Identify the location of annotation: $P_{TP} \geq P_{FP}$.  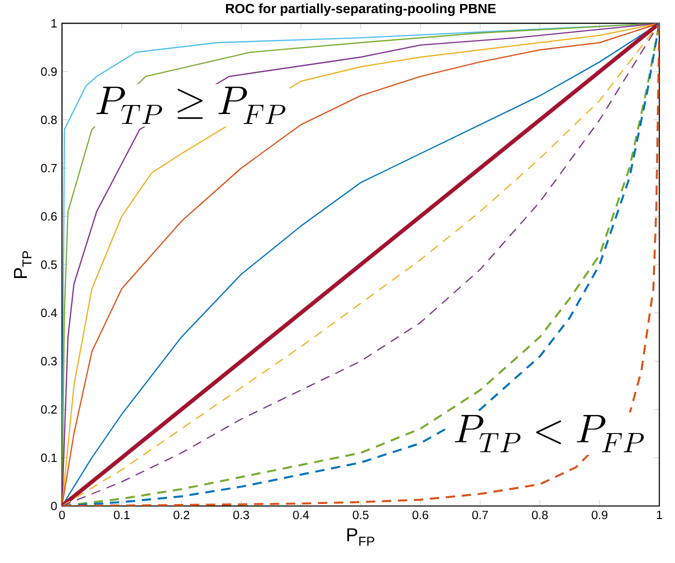
(191, 105).